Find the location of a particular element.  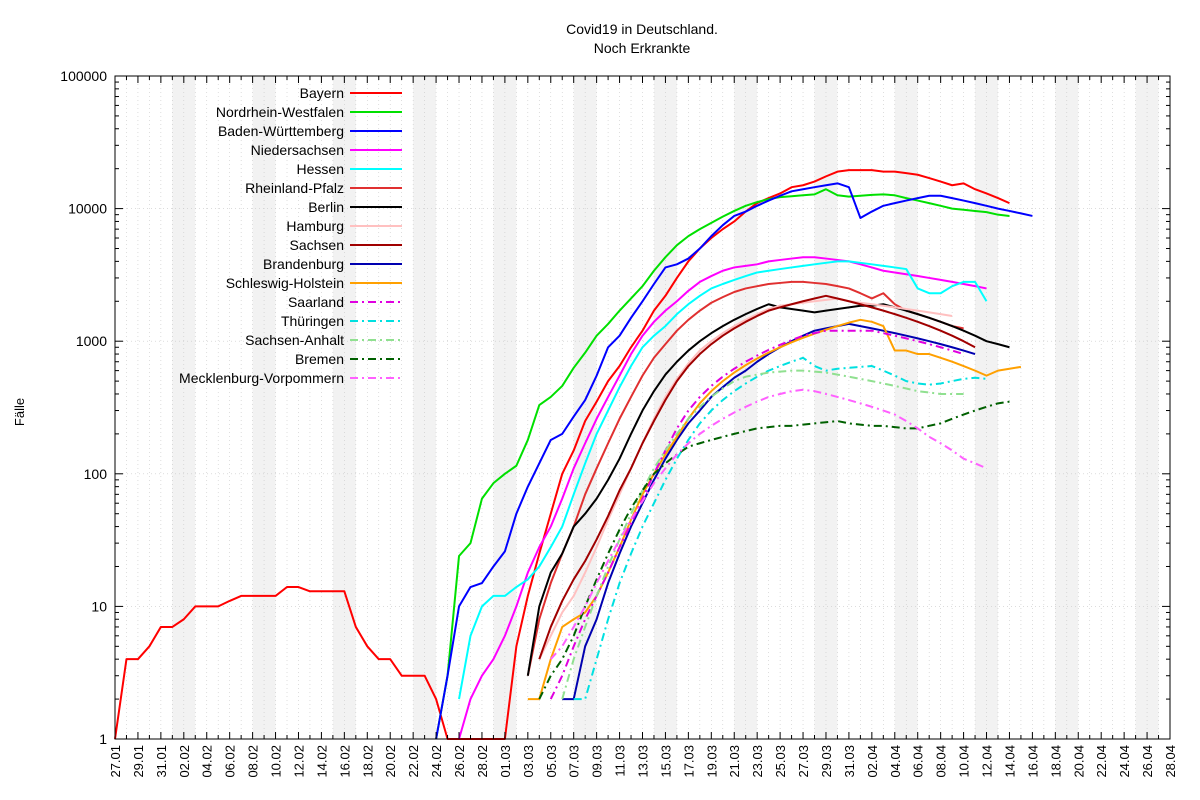

y-tick-label: 10 is located at coordinates (99, 606).